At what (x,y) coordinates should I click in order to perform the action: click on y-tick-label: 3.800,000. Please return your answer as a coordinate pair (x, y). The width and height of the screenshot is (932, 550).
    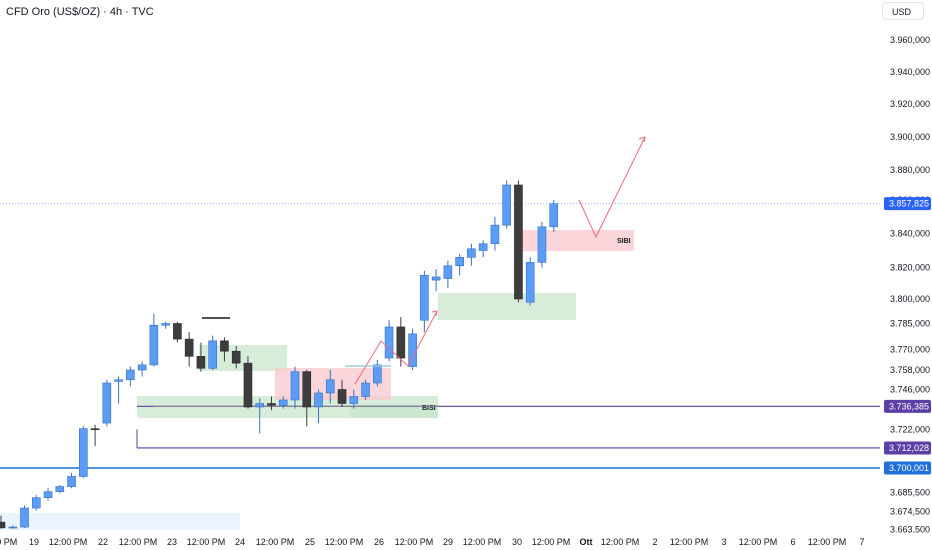
    Looking at the image, I should click on (910, 299).